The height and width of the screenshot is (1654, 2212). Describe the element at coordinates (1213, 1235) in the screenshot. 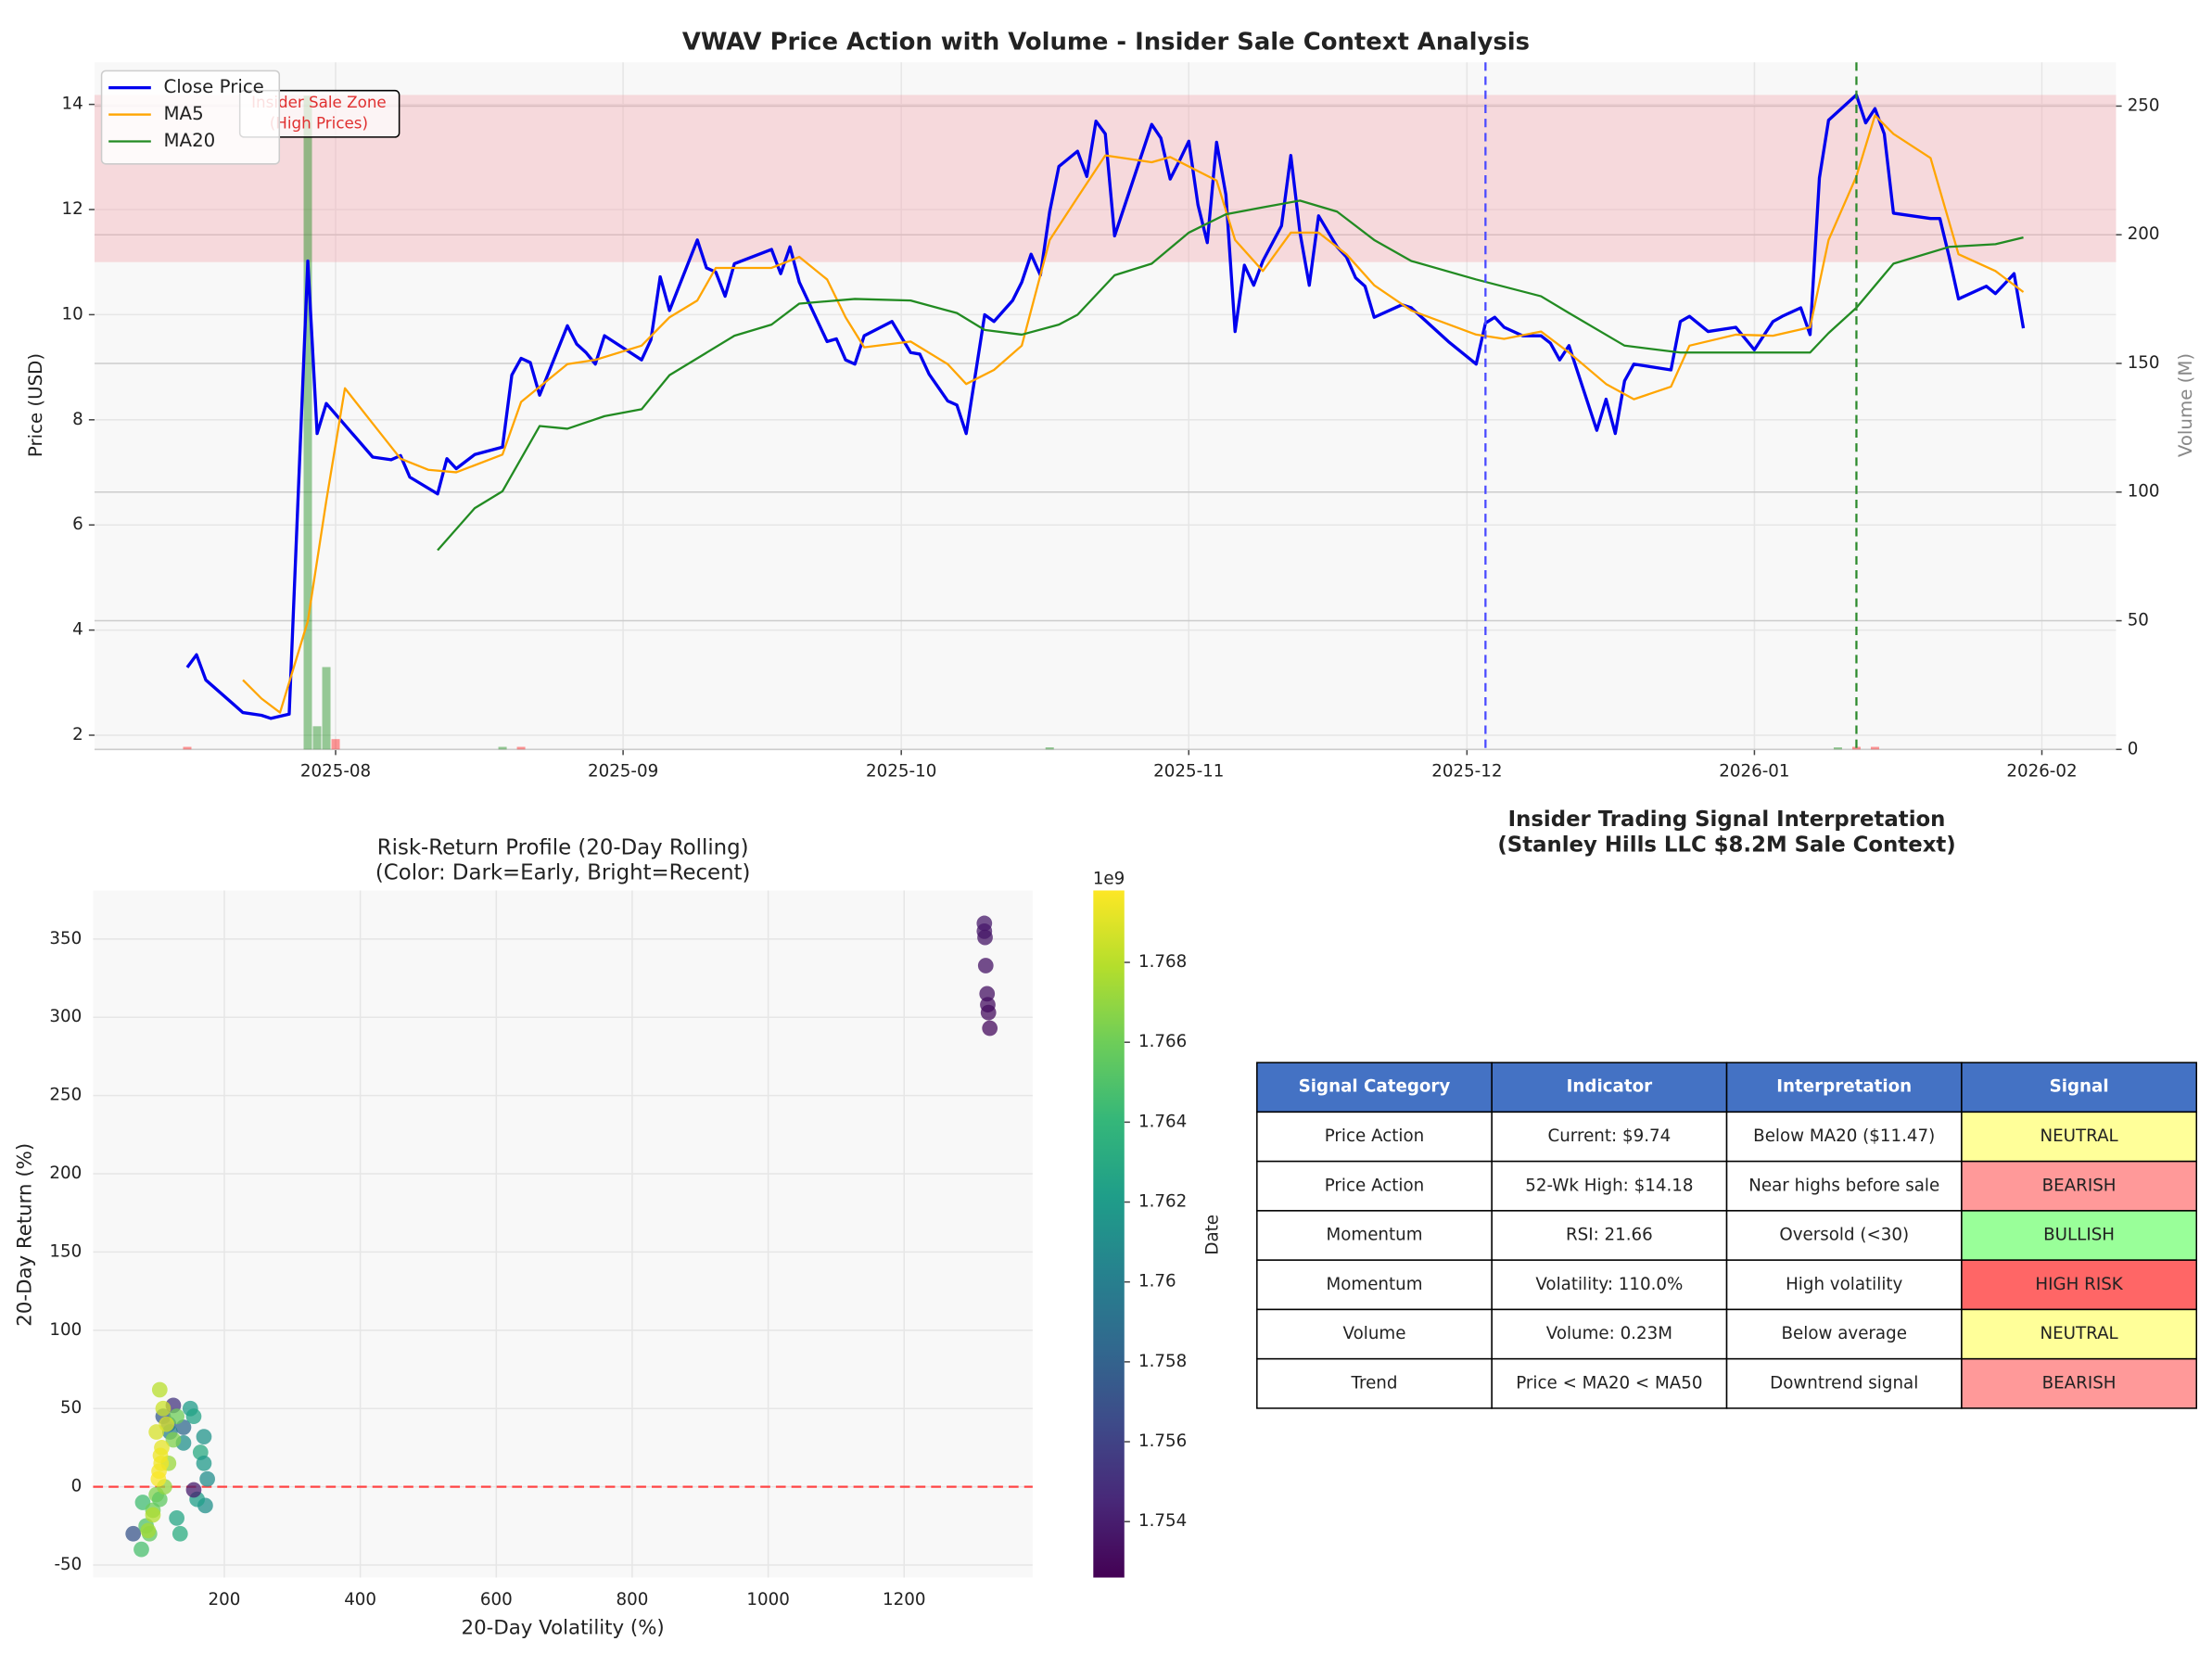

I see `colorbar-label: Date` at that location.